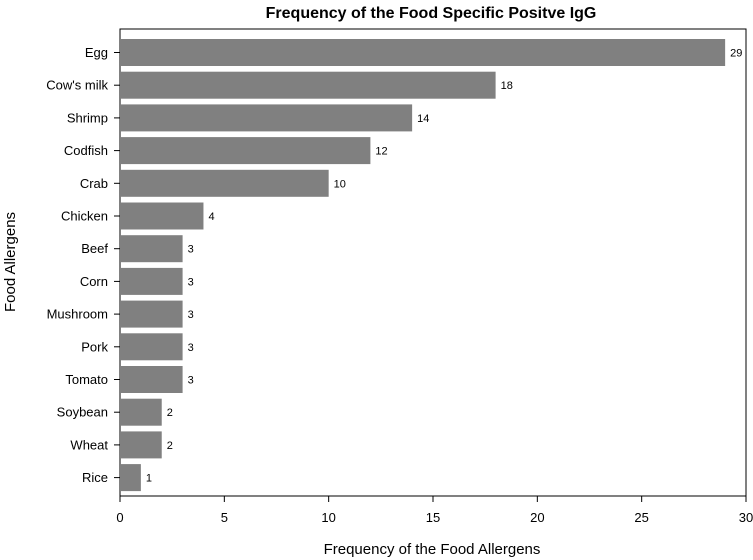 Image resolution: width=753 pixels, height=560 pixels. What do you see at coordinates (84, 216) in the screenshot?
I see `category-tick-label: Chicken` at bounding box center [84, 216].